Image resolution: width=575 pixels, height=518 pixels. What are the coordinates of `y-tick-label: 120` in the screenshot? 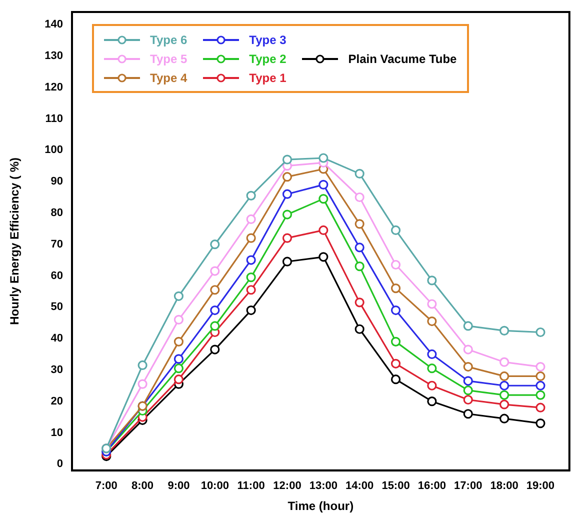 It's located at (53, 87).